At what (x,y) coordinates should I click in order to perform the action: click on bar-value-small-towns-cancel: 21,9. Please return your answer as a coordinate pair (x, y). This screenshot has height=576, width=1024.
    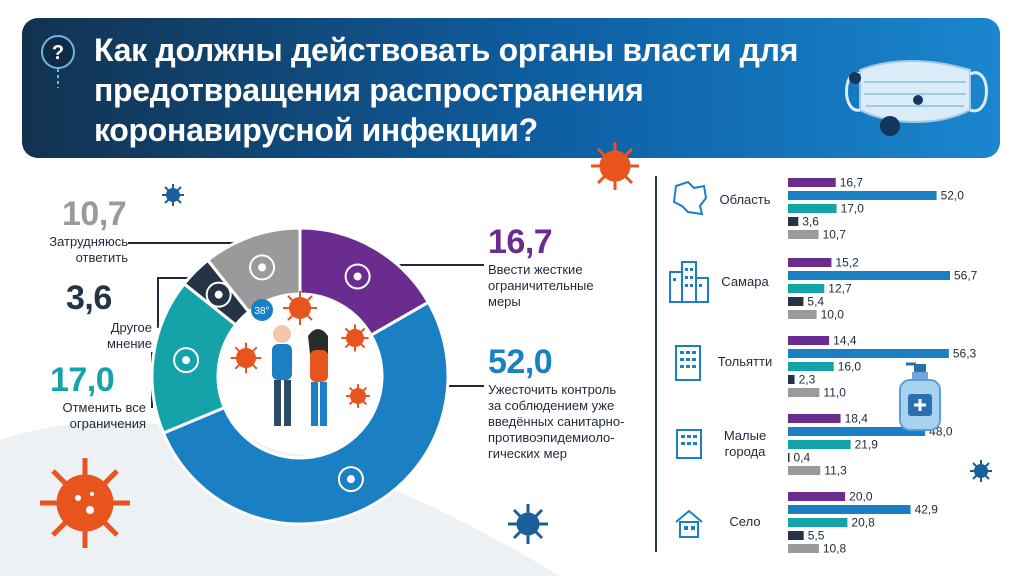
    Looking at the image, I should click on (867, 445).